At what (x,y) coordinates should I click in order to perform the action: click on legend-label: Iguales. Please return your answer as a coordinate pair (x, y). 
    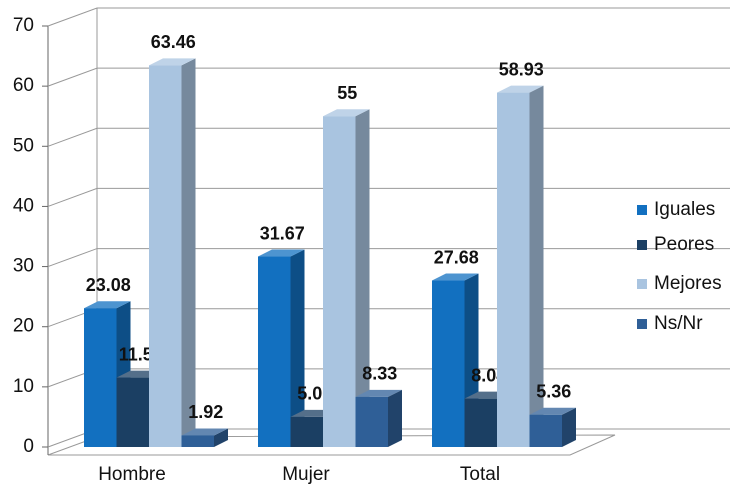
    Looking at the image, I should click on (684, 209).